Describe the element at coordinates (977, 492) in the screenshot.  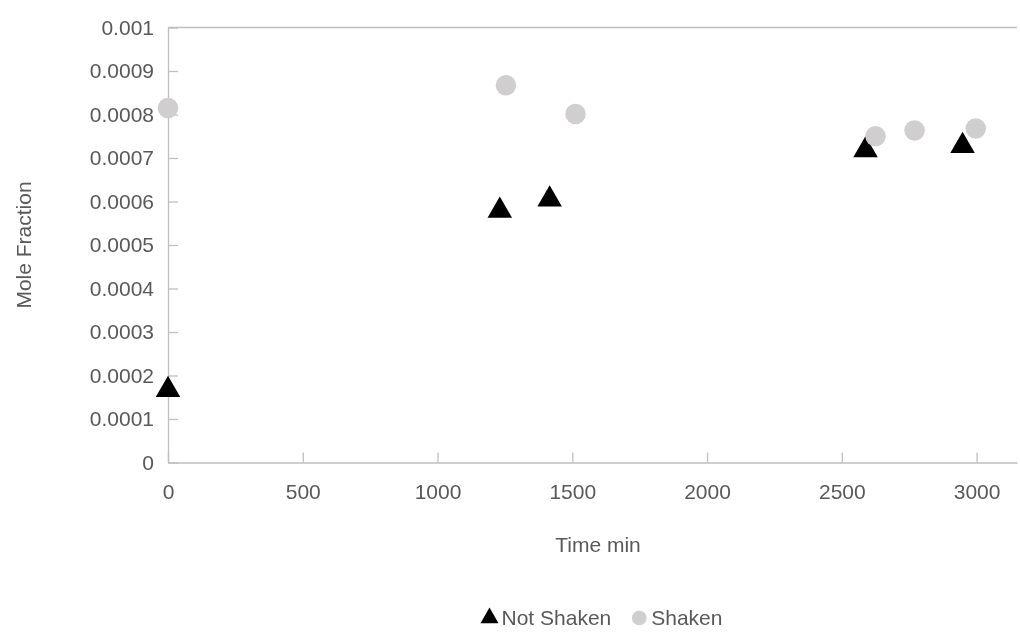
I see `x-tick-label: 3000` at that location.